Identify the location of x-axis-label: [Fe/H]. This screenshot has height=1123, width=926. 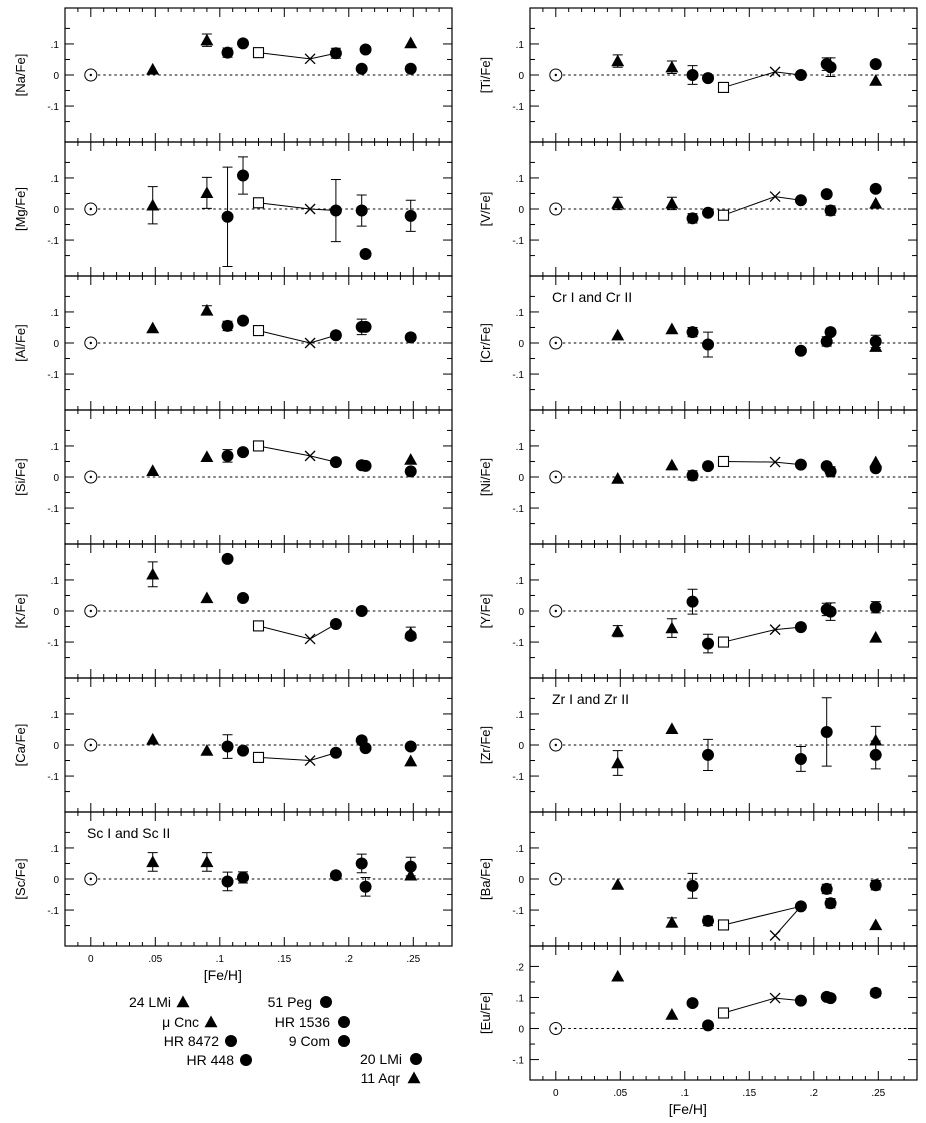
(223, 975).